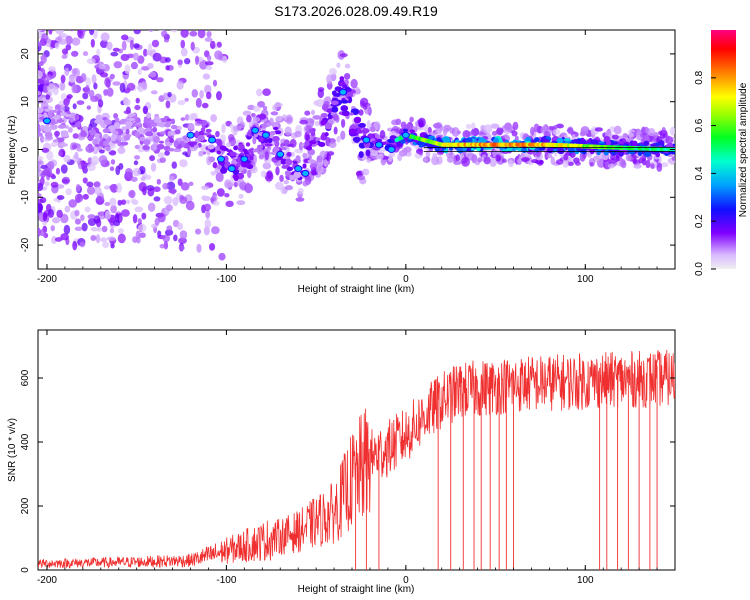  I want to click on snr-xtick-label: 0, so click(406, 580).